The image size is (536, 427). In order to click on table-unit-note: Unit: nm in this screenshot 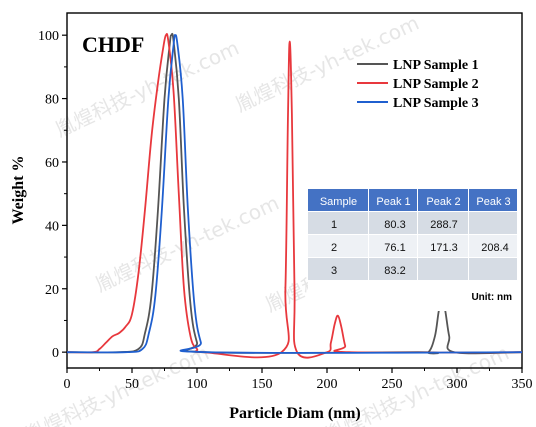, I will do `click(491, 297)`.